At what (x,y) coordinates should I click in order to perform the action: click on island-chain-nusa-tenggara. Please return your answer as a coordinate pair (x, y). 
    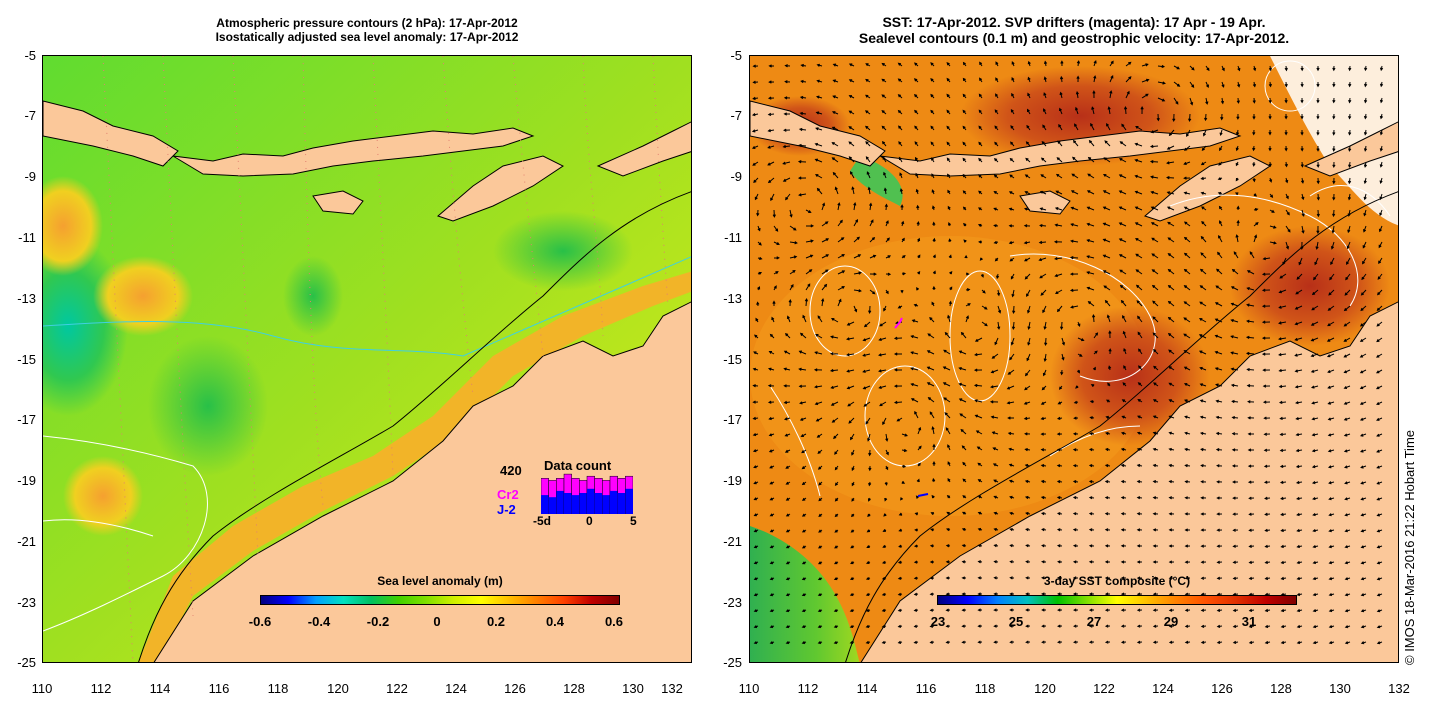
    Looking at the image, I should click on (353, 152).